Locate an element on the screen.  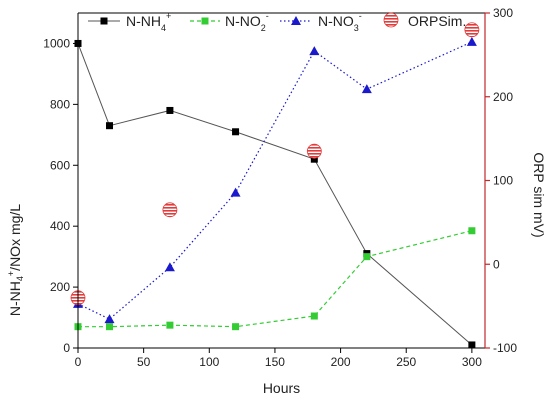
x-axis-title: Hours is located at coordinates (281, 388).